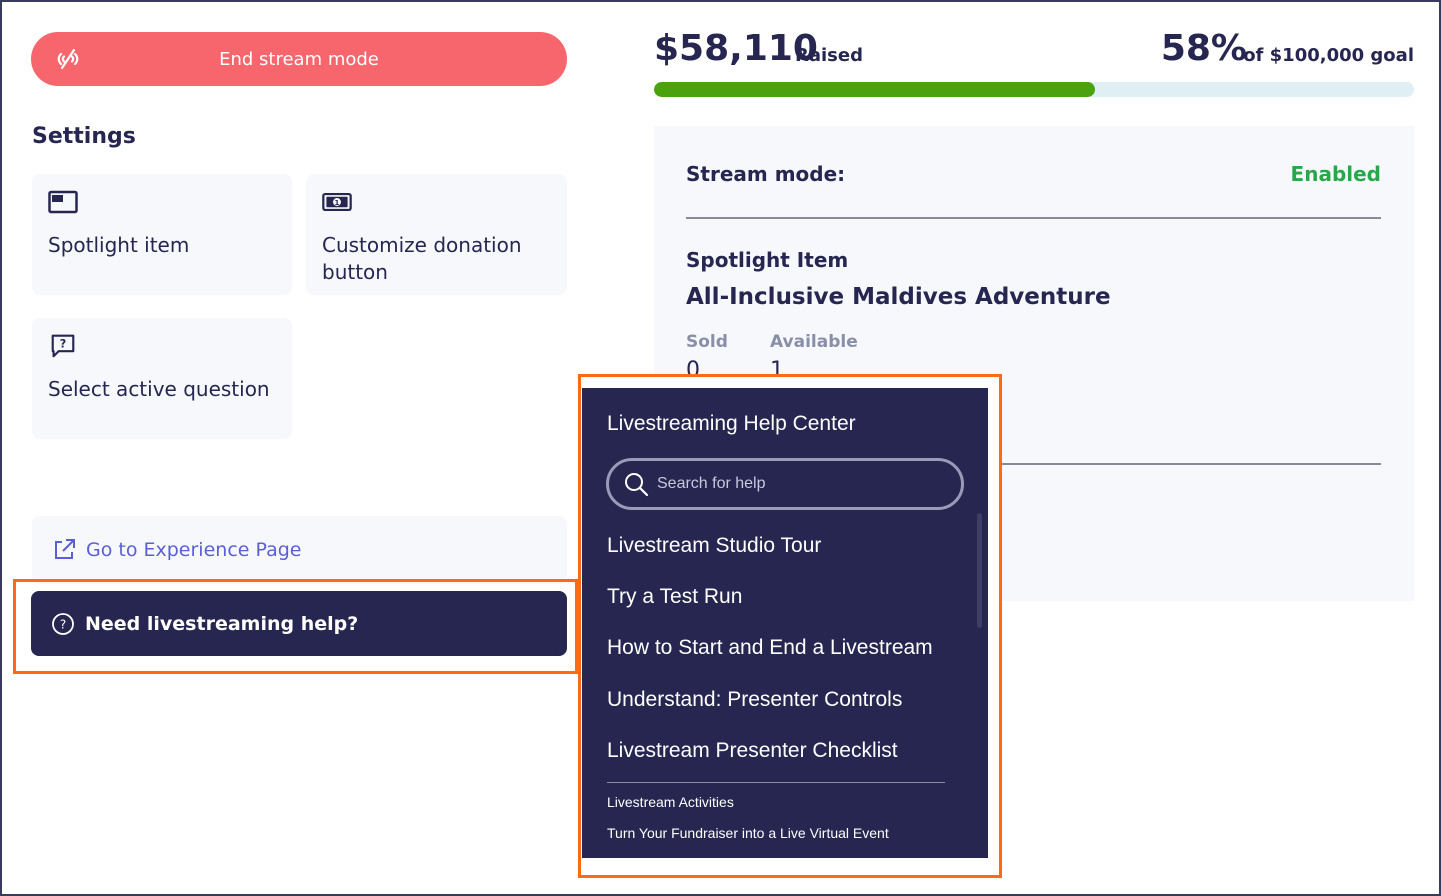 The width and height of the screenshot is (1441, 896). Describe the element at coordinates (814, 342) in the screenshot. I see `available-label: Available` at that location.